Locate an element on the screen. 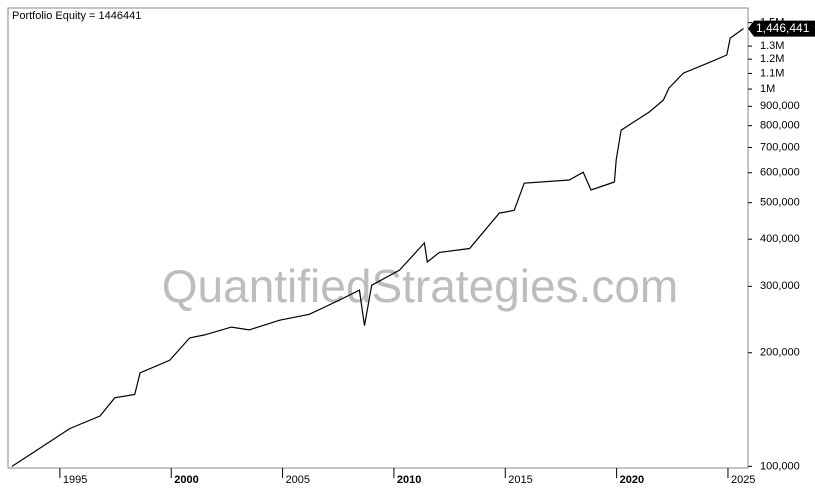 This screenshot has height=495, width=815. last-value-box is located at coordinates (781, 28).